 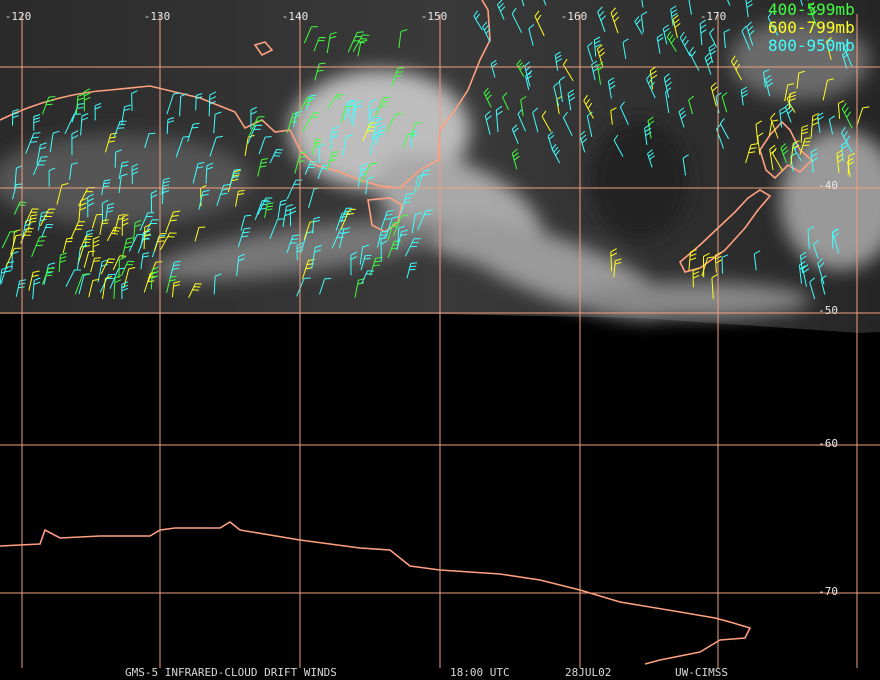 What do you see at coordinates (828, 591) in the screenshot?
I see `lat-label: -70` at bounding box center [828, 591].